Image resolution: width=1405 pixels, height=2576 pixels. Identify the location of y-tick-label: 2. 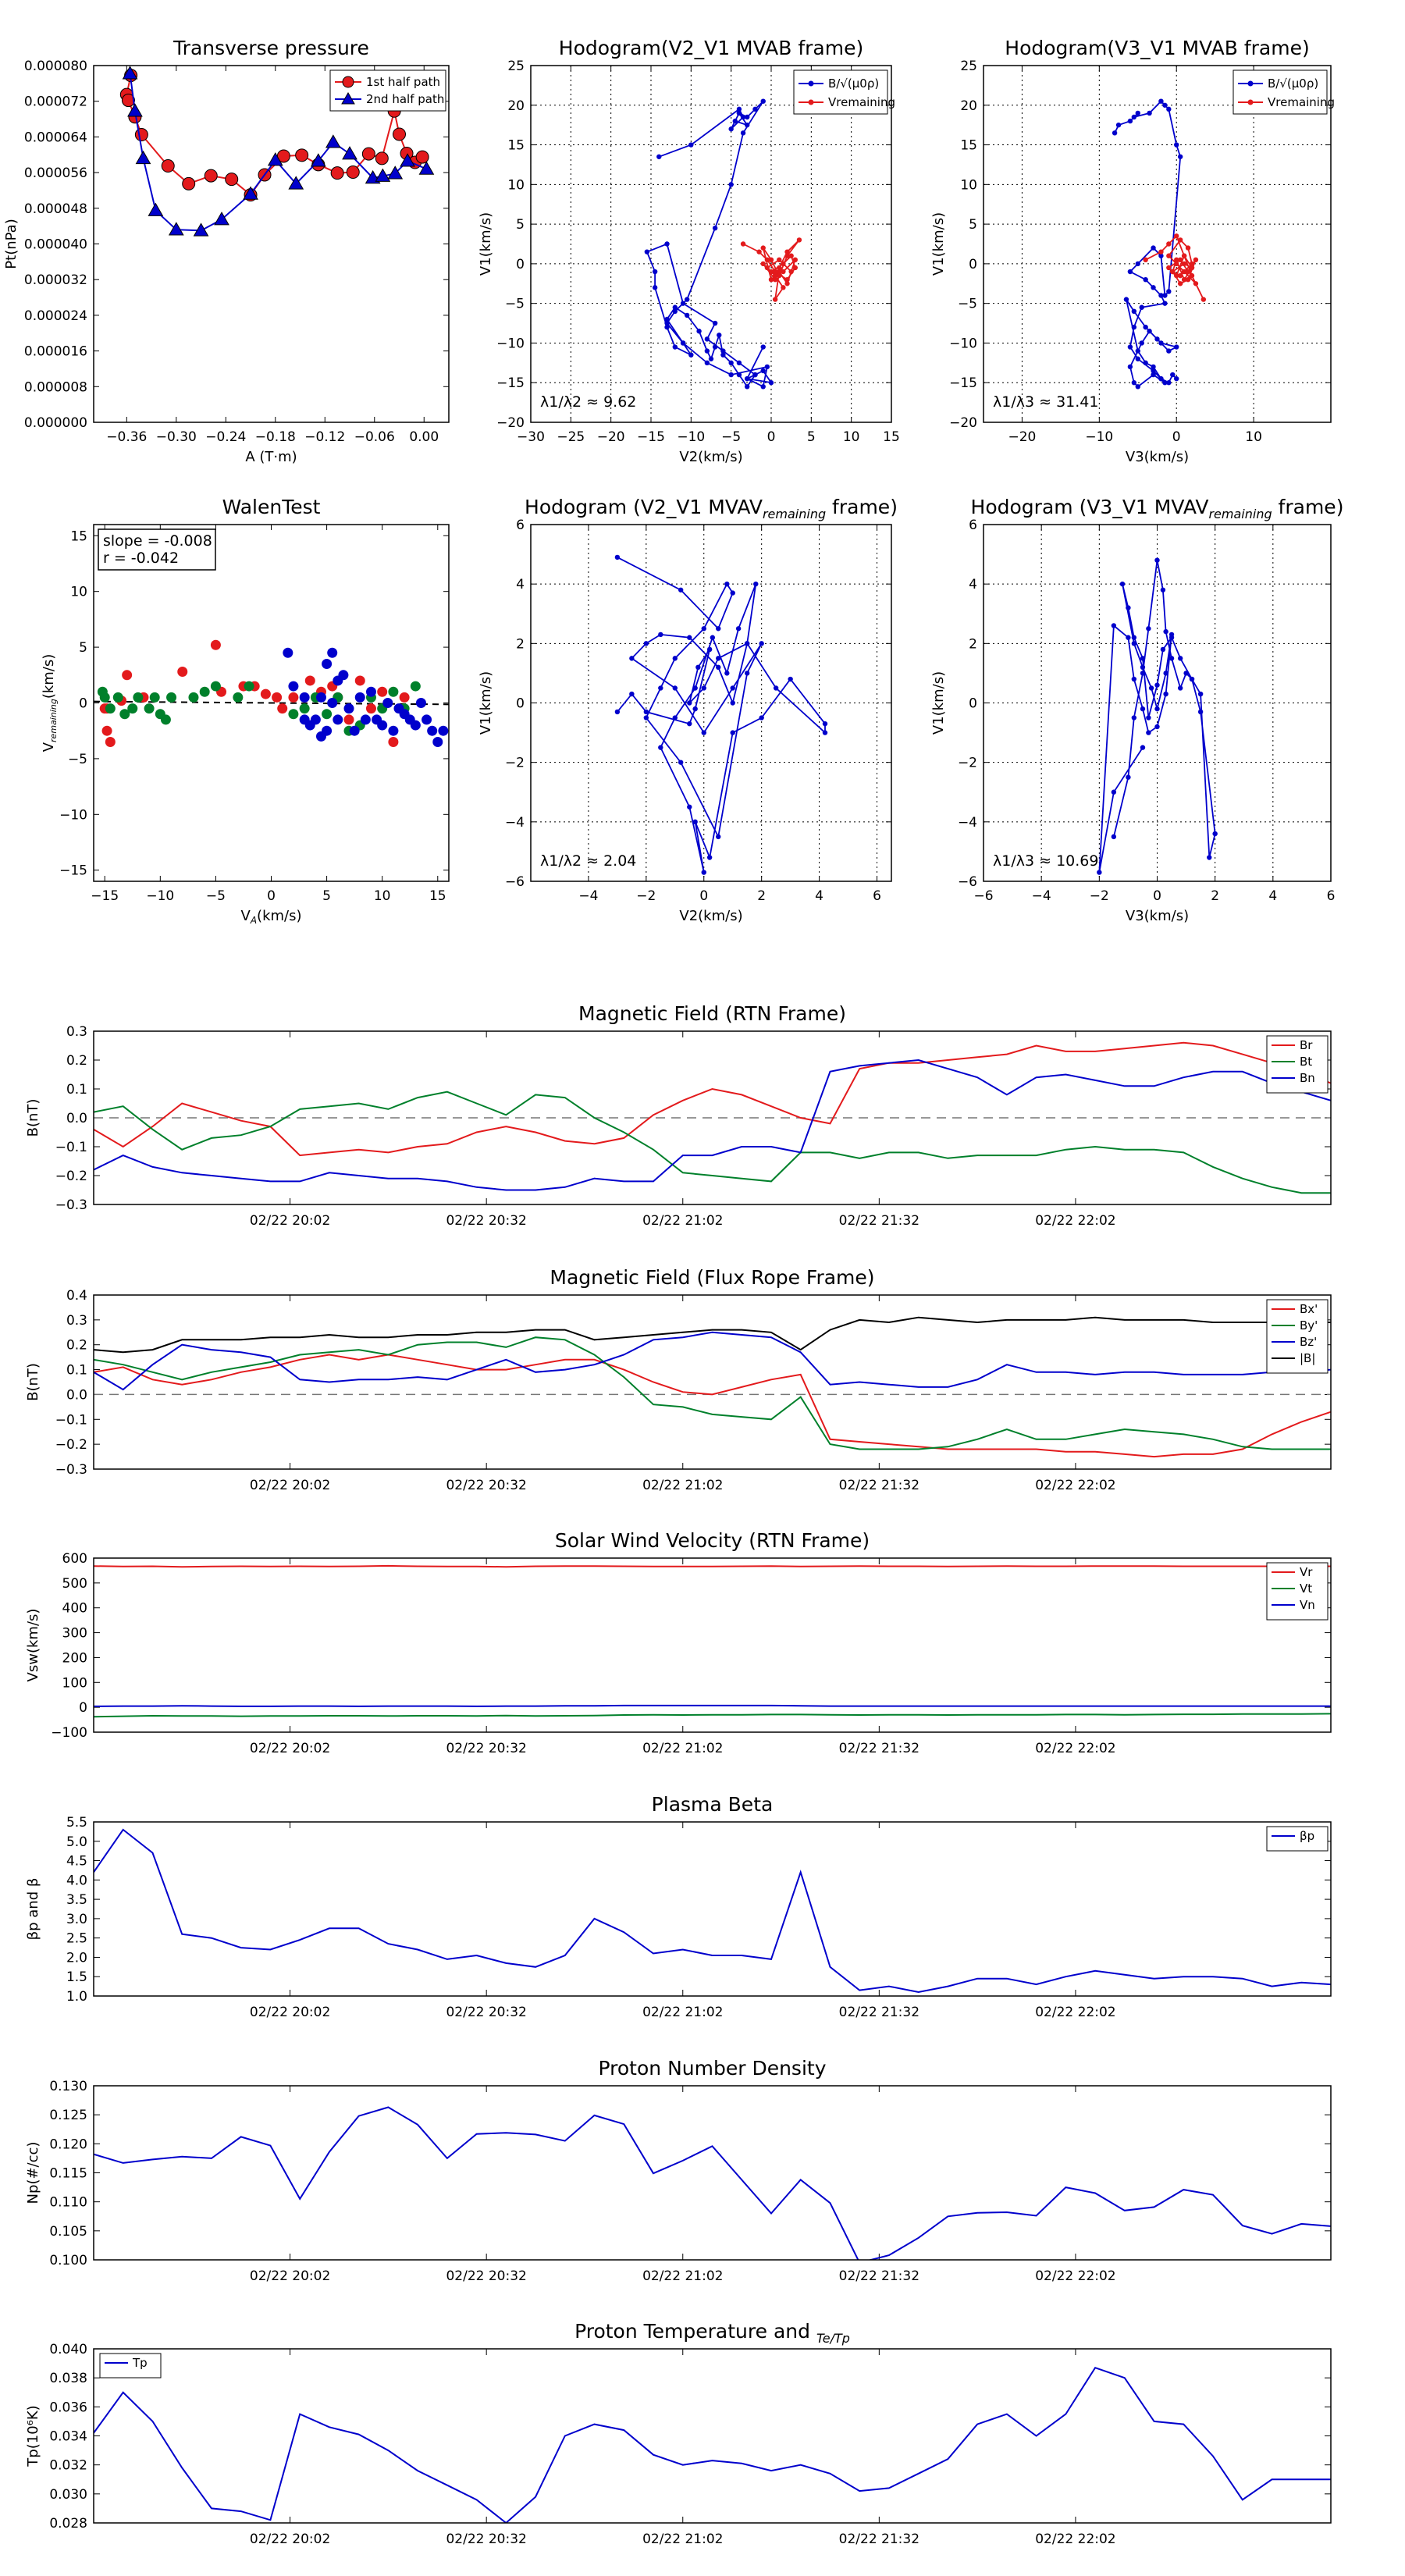
(973, 644).